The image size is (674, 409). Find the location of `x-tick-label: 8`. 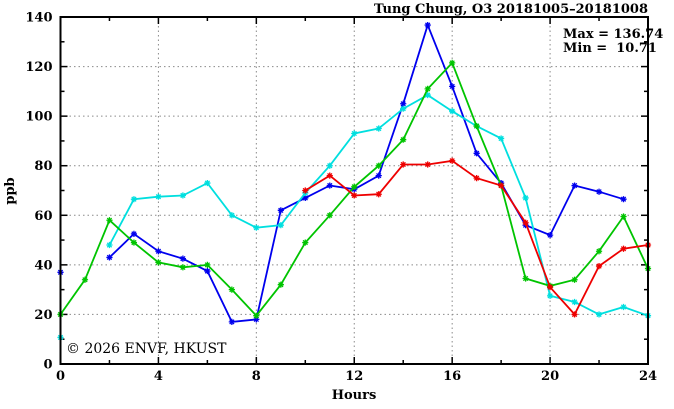

x-tick-label: 8 is located at coordinates (256, 376).